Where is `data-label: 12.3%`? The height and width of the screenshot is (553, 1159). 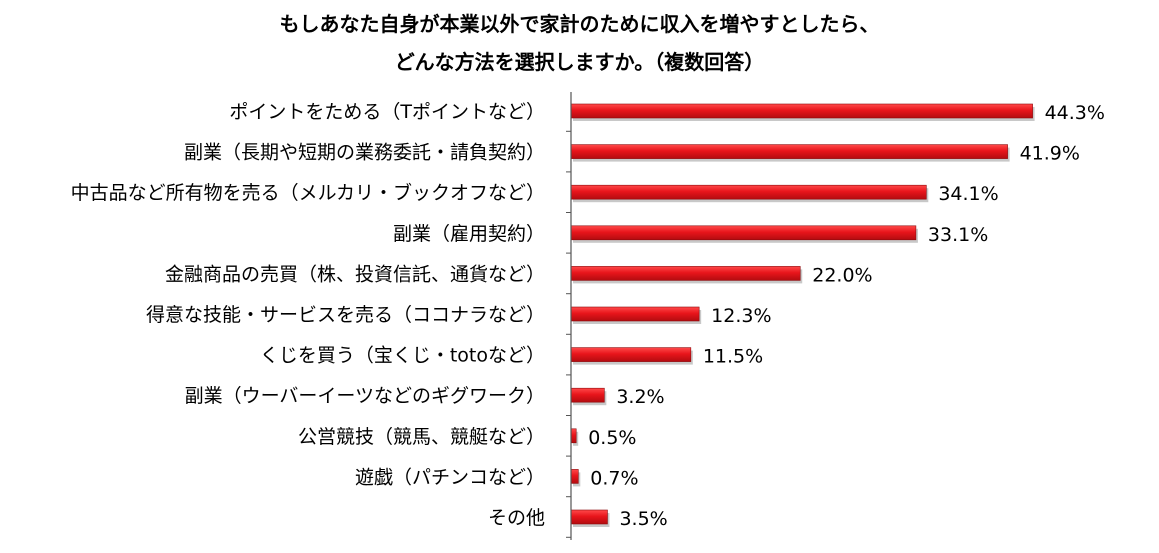 data-label: 12.3% is located at coordinates (741, 316).